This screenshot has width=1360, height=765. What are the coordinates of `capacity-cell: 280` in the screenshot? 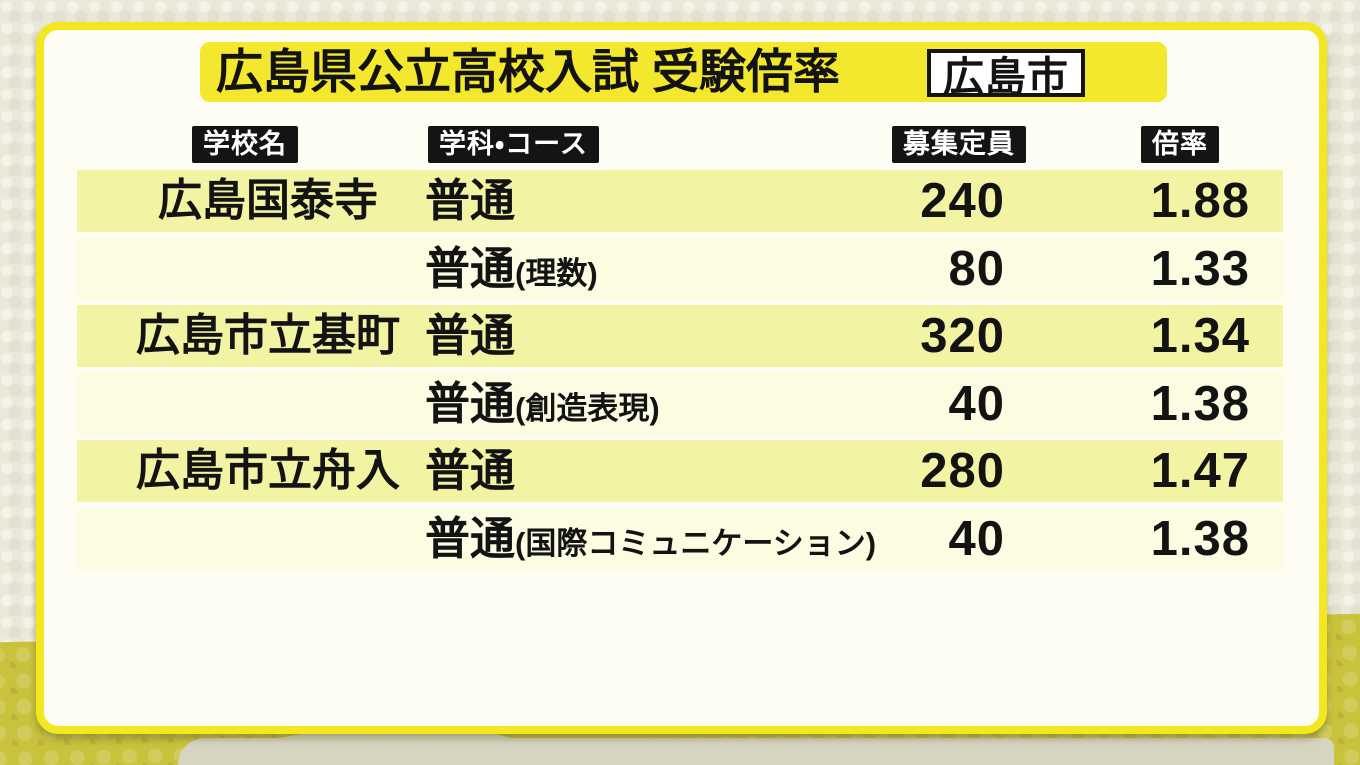 It's located at (962, 471).